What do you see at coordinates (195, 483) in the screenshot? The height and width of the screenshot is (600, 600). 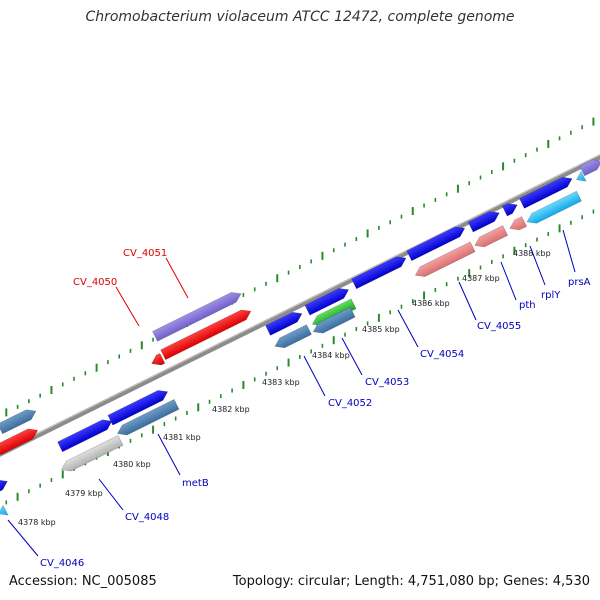 I see `gene-label-metb: metB` at bounding box center [195, 483].